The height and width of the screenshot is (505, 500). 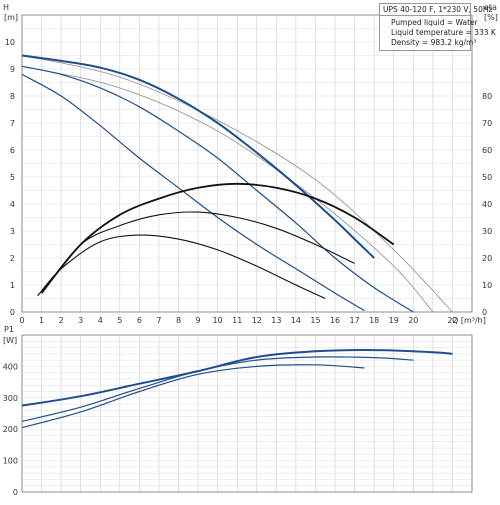 I want to click on tick-label-flow: 22, so click(x=452, y=320).